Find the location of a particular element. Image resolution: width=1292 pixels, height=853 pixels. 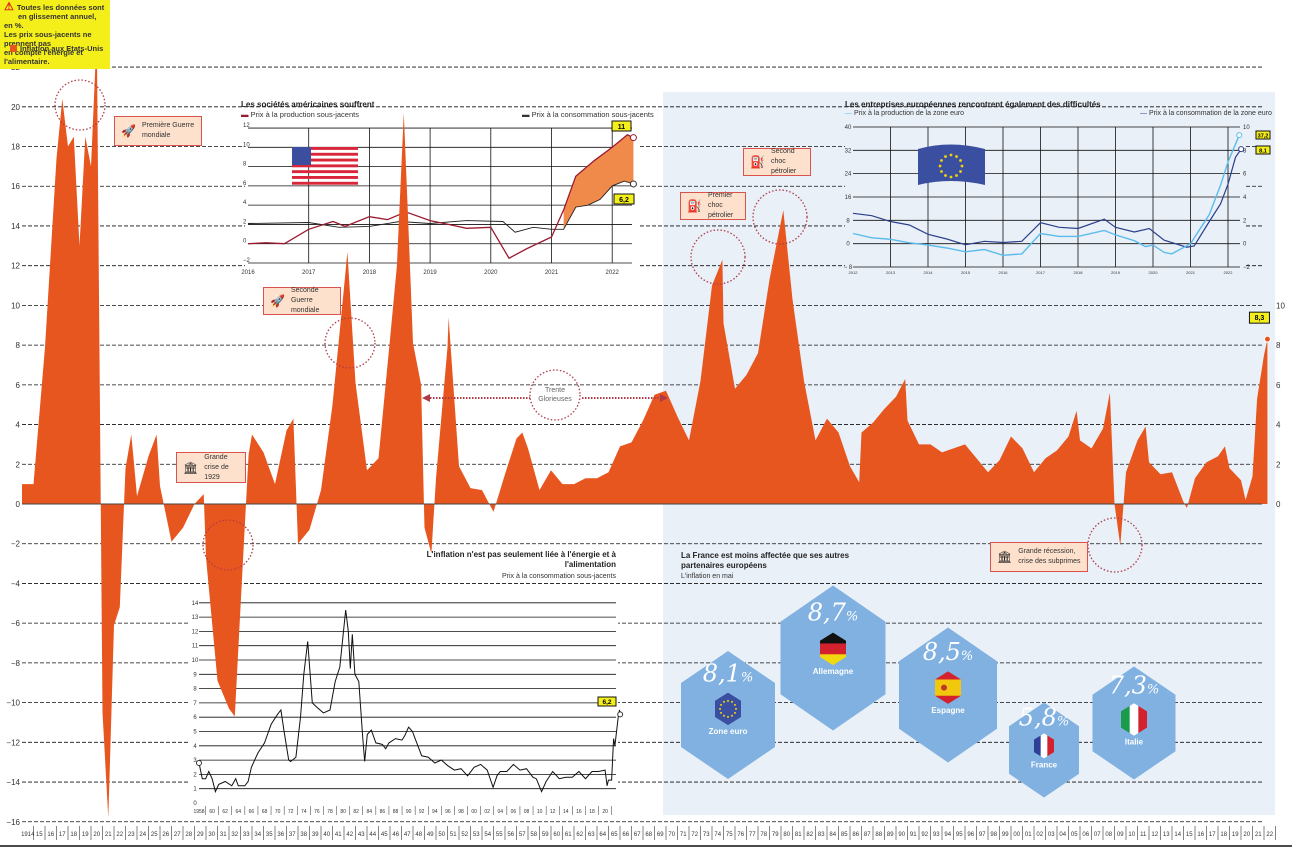

y-tick-label: 13 is located at coordinates (195, 618).